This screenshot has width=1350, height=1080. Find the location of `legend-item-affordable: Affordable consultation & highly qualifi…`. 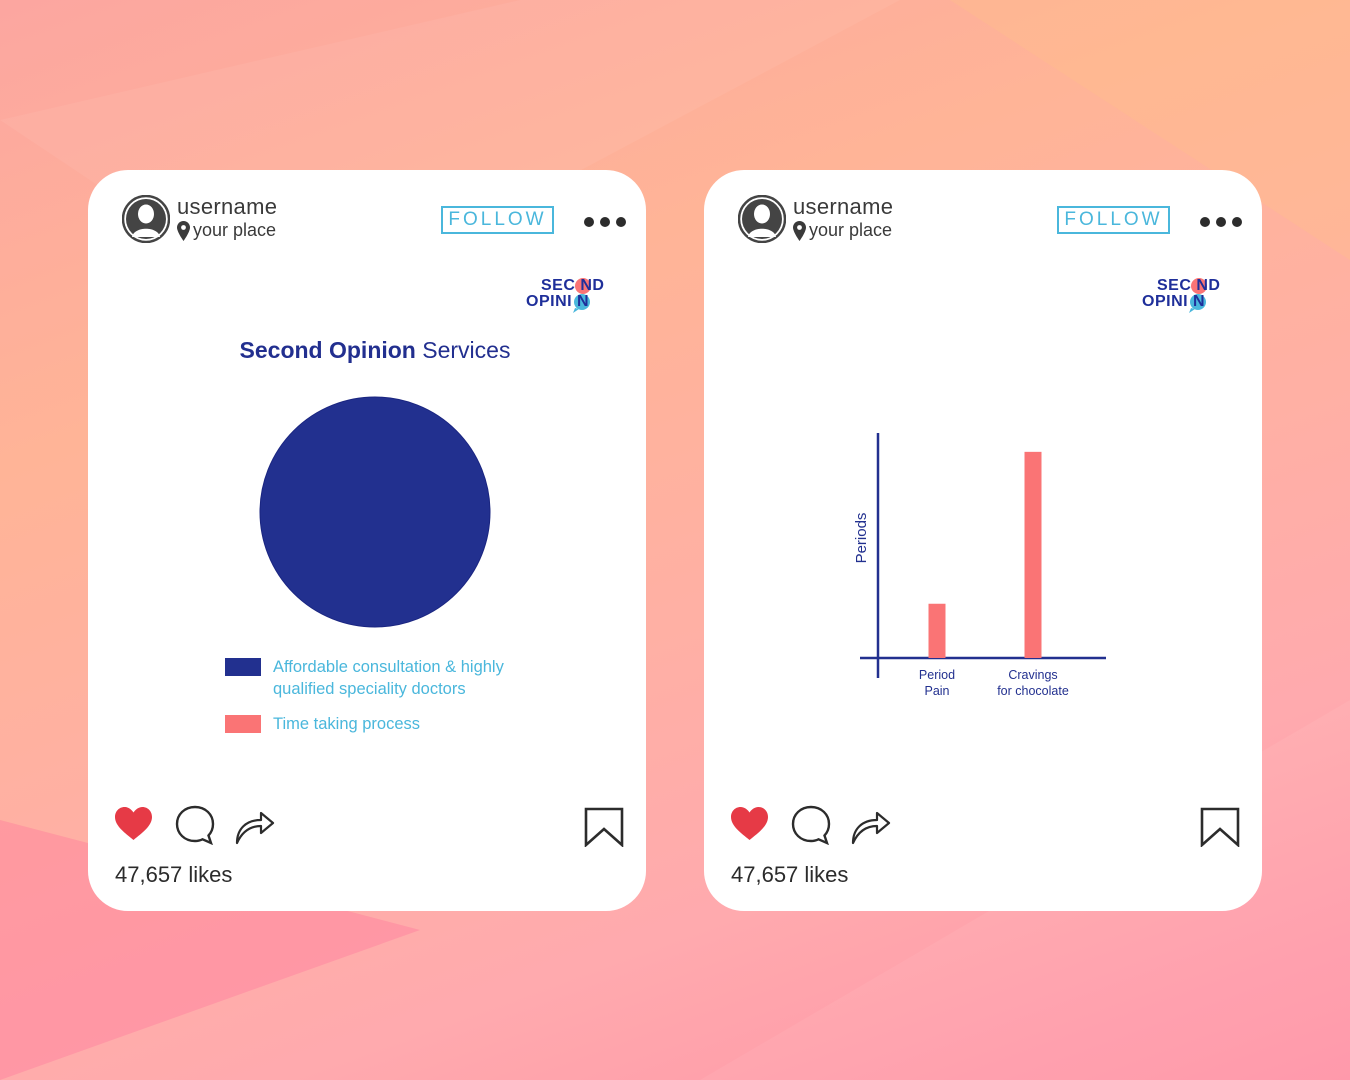

legend-item-affordable: Affordable consultation & highly qualifi… is located at coordinates (384, 678).